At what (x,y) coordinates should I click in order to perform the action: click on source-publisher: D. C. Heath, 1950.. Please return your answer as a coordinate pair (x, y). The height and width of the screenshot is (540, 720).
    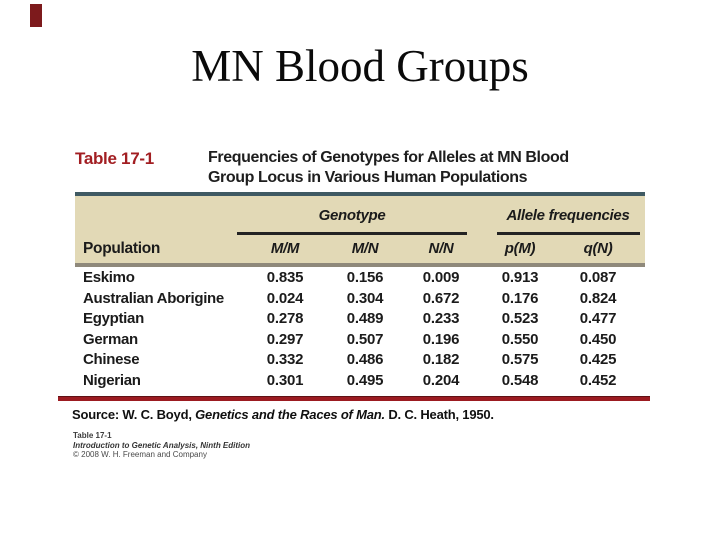
    Looking at the image, I should click on (439, 414).